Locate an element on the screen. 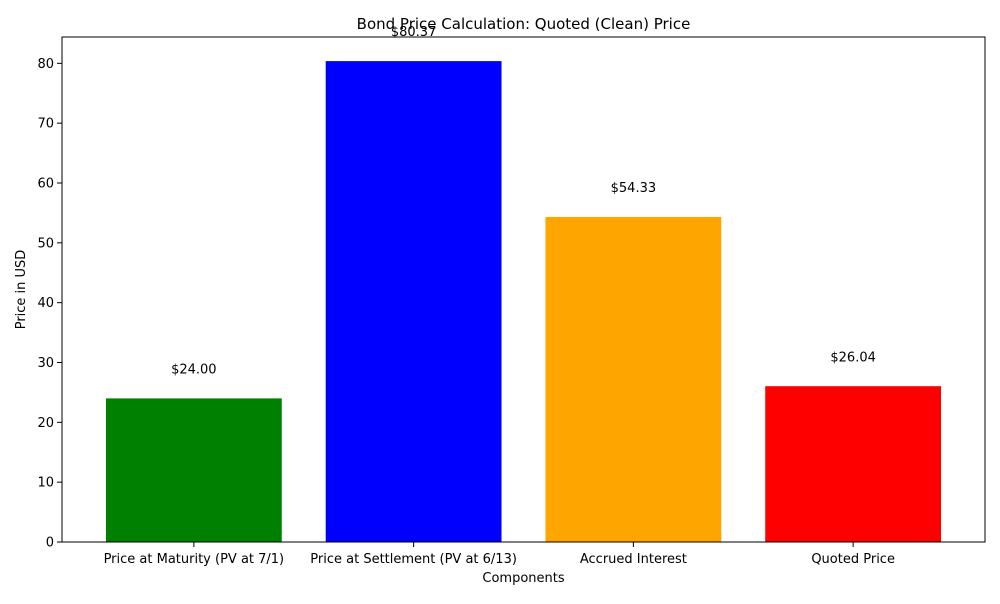 The width and height of the screenshot is (1000, 604). y-axis-label: Price in USD is located at coordinates (21, 290).